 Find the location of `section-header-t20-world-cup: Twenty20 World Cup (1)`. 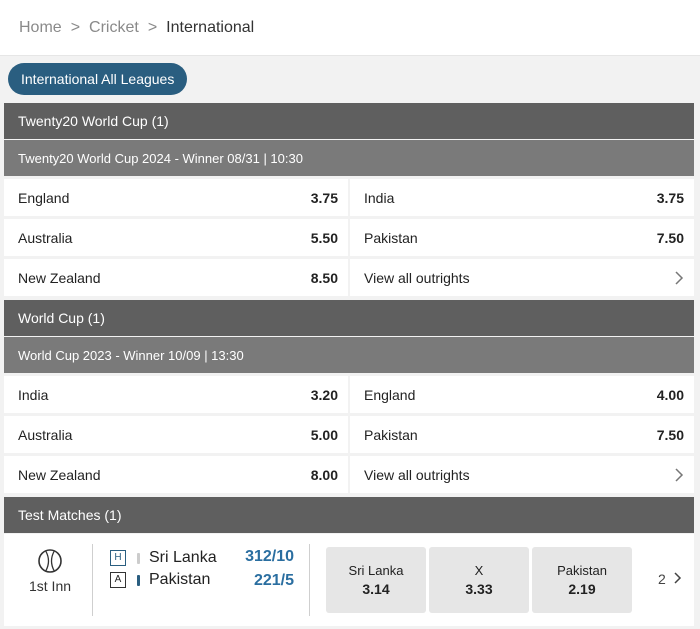

section-header-t20-world-cup: Twenty20 World Cup (1) is located at coordinates (349, 121).